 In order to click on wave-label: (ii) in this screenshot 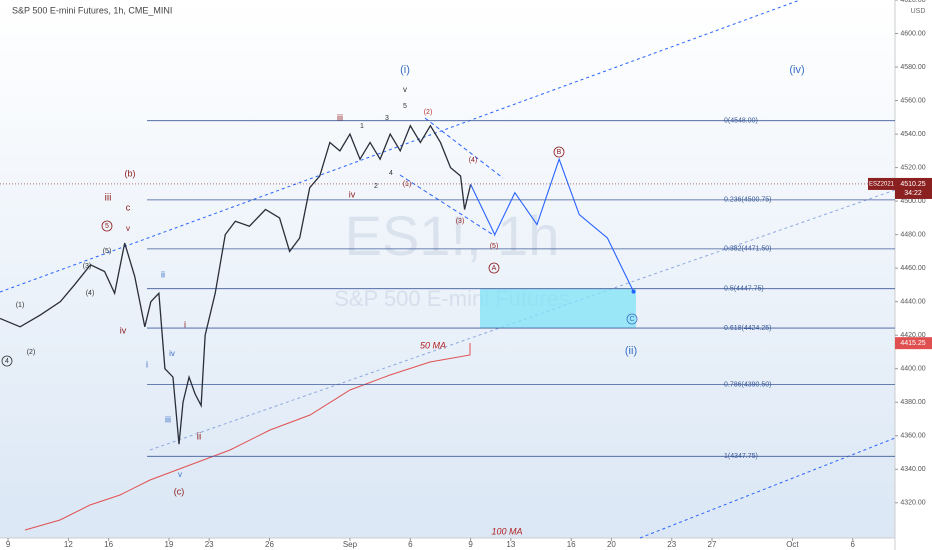, I will do `click(631, 351)`.